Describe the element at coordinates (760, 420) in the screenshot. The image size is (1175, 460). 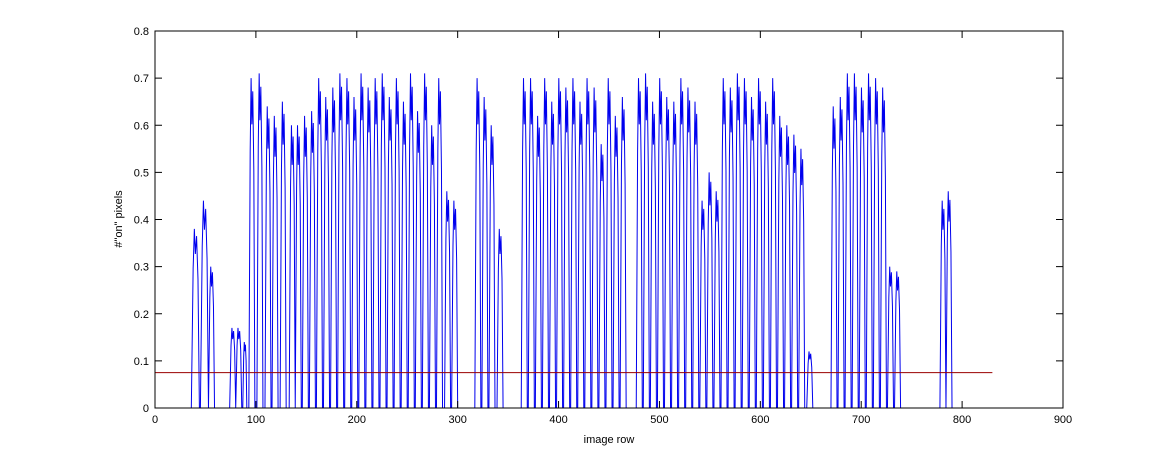
I see `x-tick-label: 600` at that location.